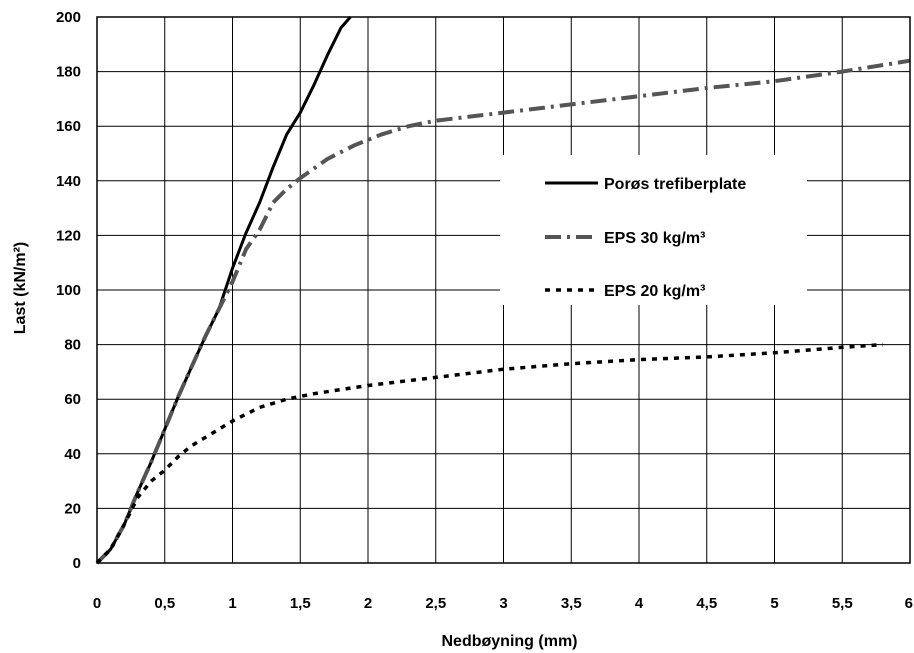 This screenshot has width=914, height=653. I want to click on legend-label: EPS 30 kg/m³, so click(654, 238).